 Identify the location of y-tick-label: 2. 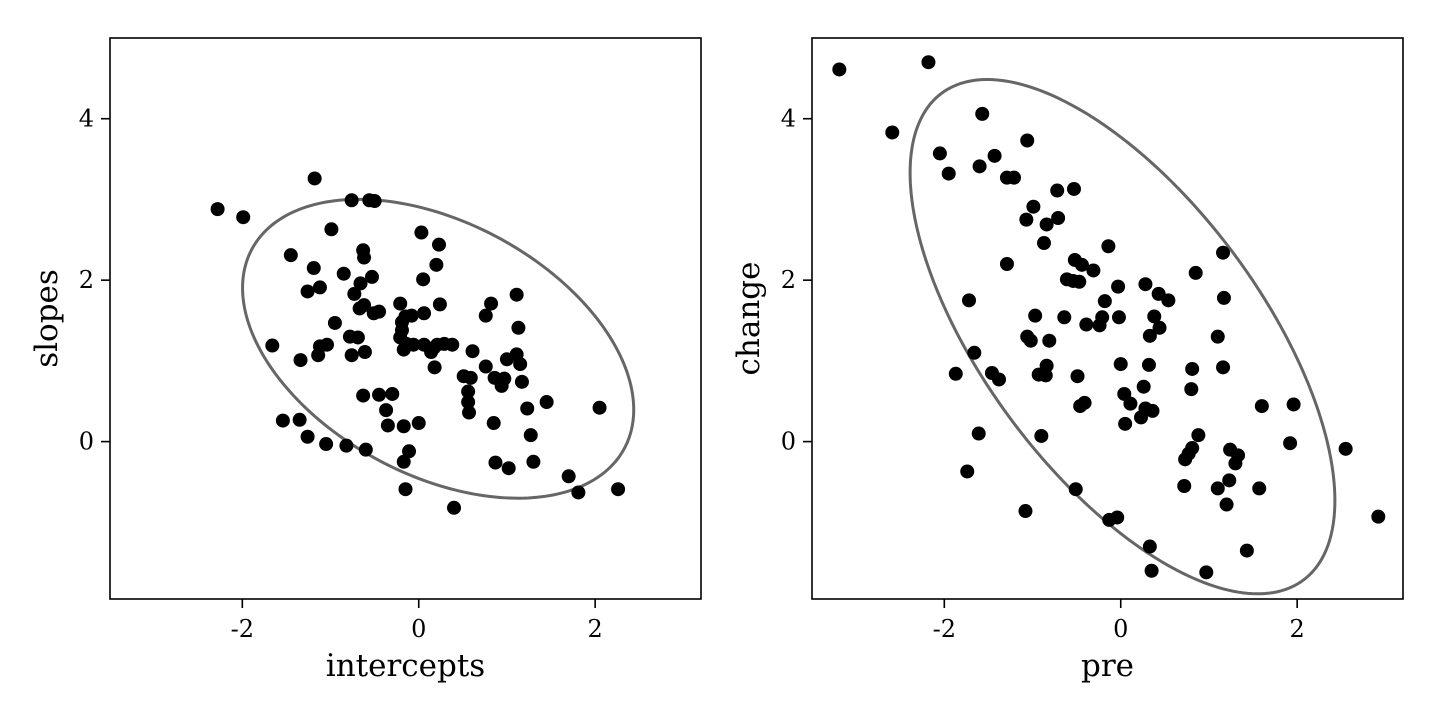
(86, 280).